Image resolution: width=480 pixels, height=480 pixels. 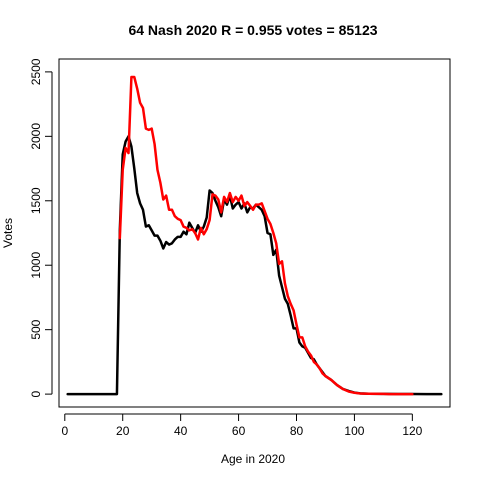 I want to click on y-tick-label: 2000, so click(x=36, y=136).